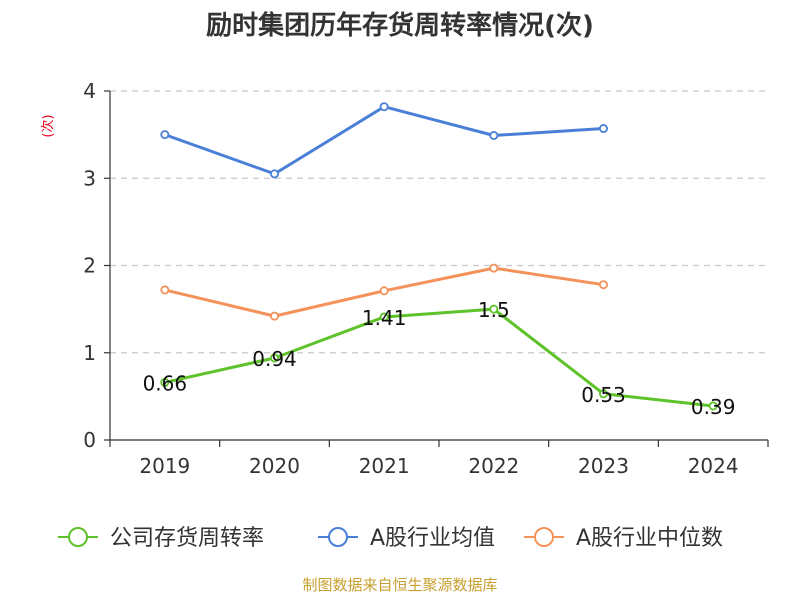 The width and height of the screenshot is (800, 600). What do you see at coordinates (89, 353) in the screenshot?
I see `y-tick-label: 1` at bounding box center [89, 353].